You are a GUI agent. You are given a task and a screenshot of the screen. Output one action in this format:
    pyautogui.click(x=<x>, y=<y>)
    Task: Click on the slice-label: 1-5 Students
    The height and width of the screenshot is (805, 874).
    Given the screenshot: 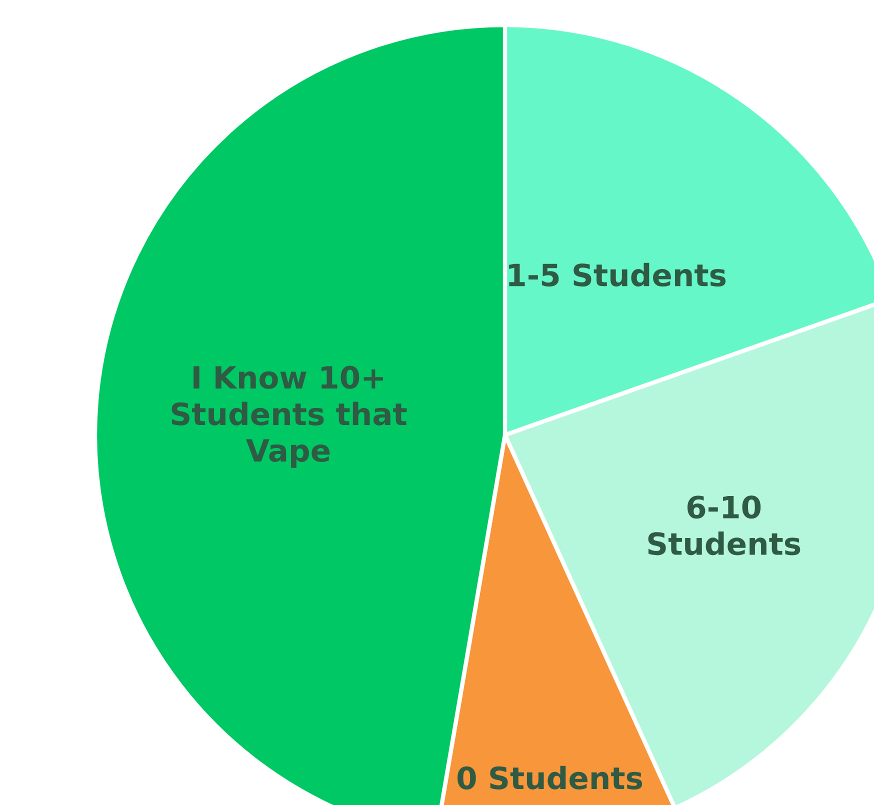 What is the action you would take?
    pyautogui.click(x=617, y=274)
    